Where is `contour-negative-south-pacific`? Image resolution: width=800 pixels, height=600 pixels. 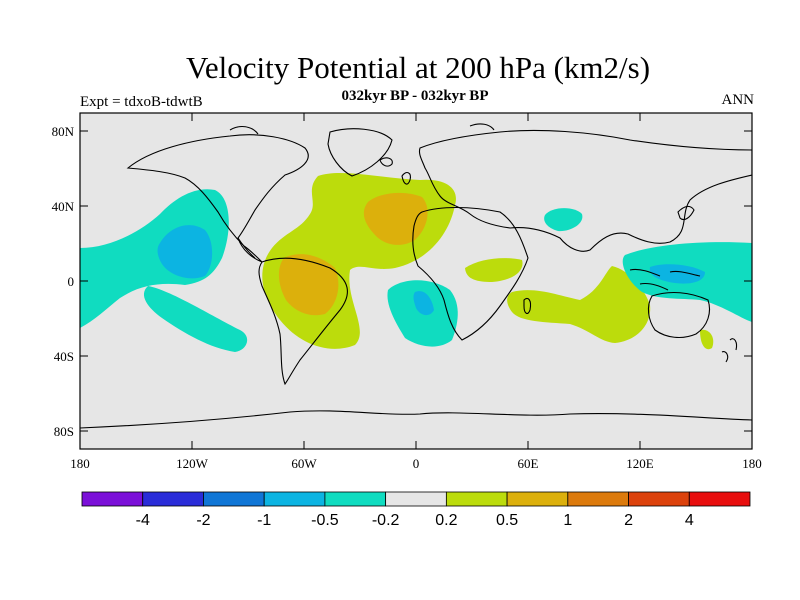 contour-negative-south-pacific is located at coordinates (195, 319).